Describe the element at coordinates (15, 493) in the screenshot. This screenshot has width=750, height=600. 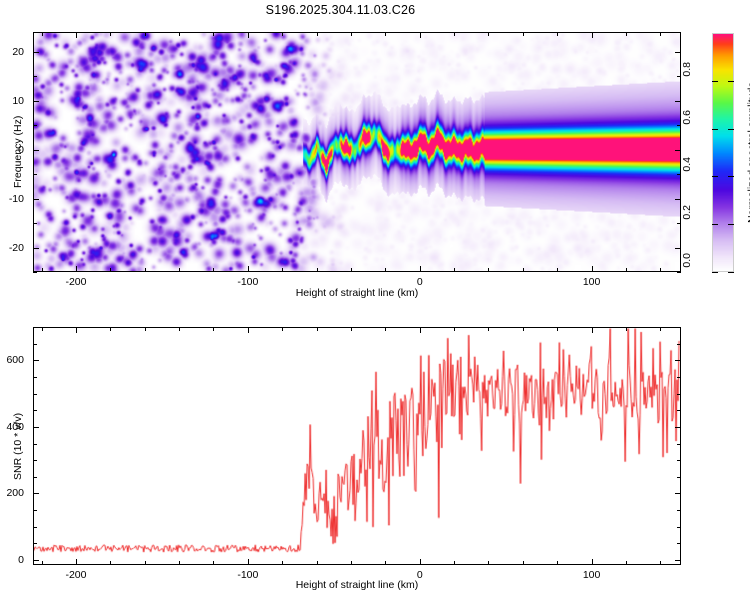
I see `y-tick-label: 200` at that location.